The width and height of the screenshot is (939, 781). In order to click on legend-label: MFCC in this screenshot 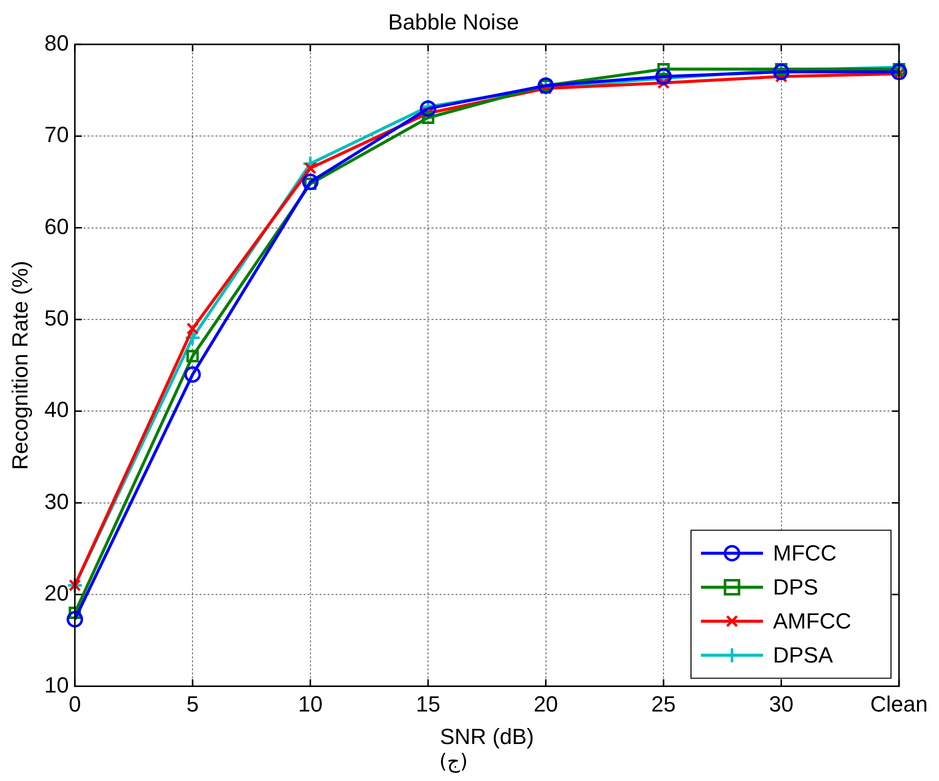, I will do `click(805, 553)`.